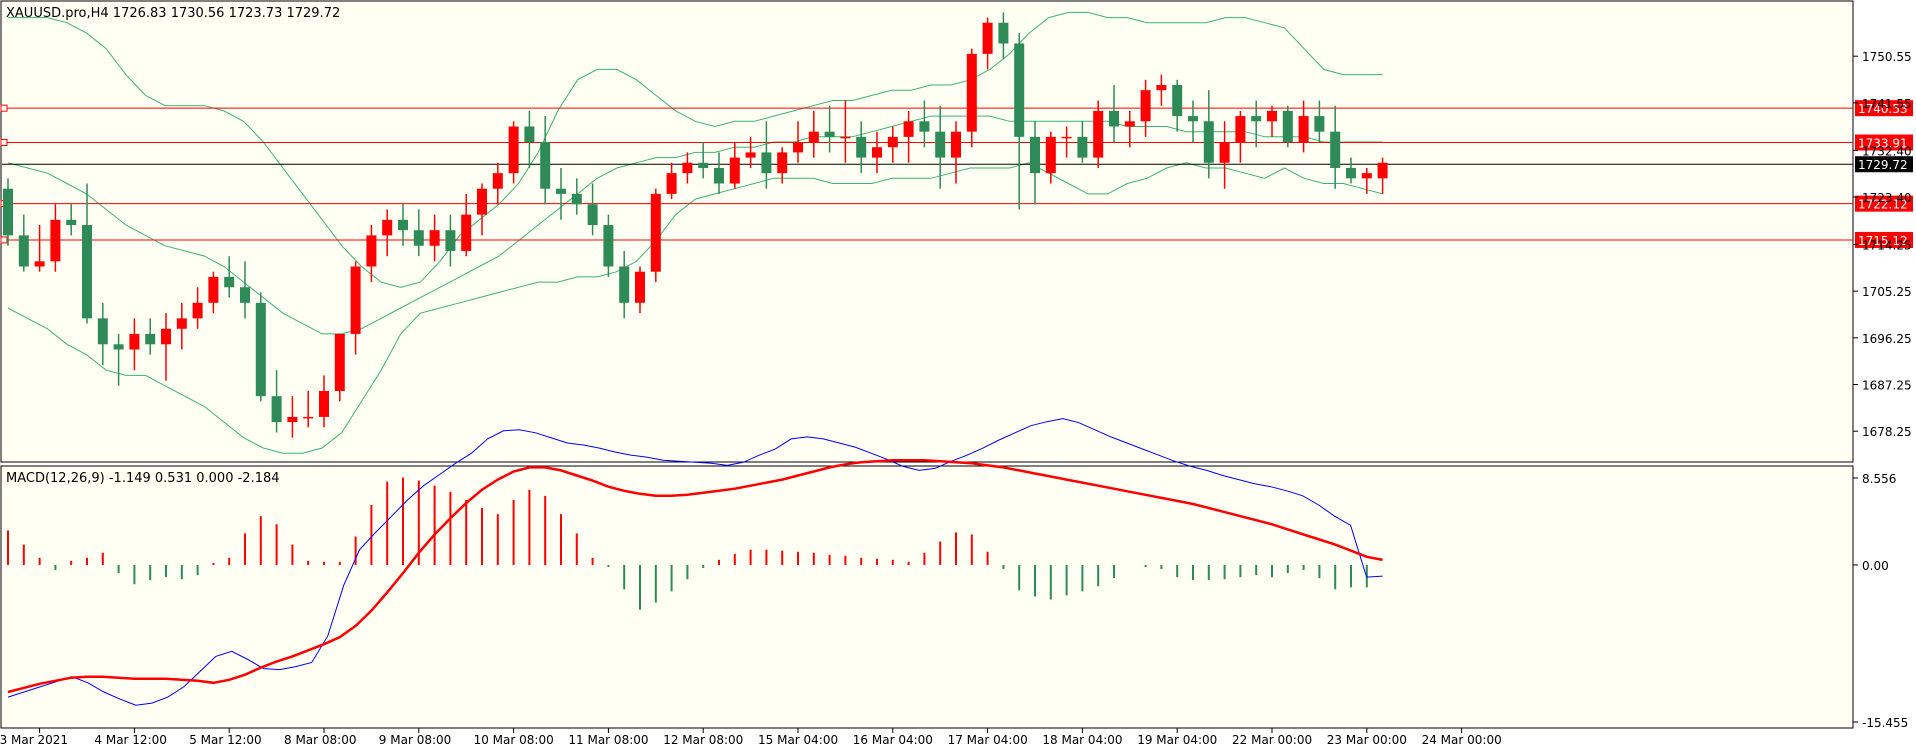 The height and width of the screenshot is (748, 1916). I want to click on level-price-label: 1740.53, so click(1883, 109).